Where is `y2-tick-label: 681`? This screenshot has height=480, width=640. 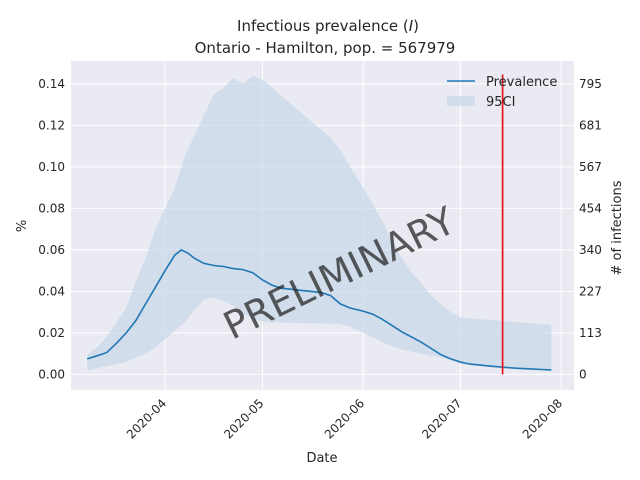
y2-tick-label: 681 is located at coordinates (590, 125).